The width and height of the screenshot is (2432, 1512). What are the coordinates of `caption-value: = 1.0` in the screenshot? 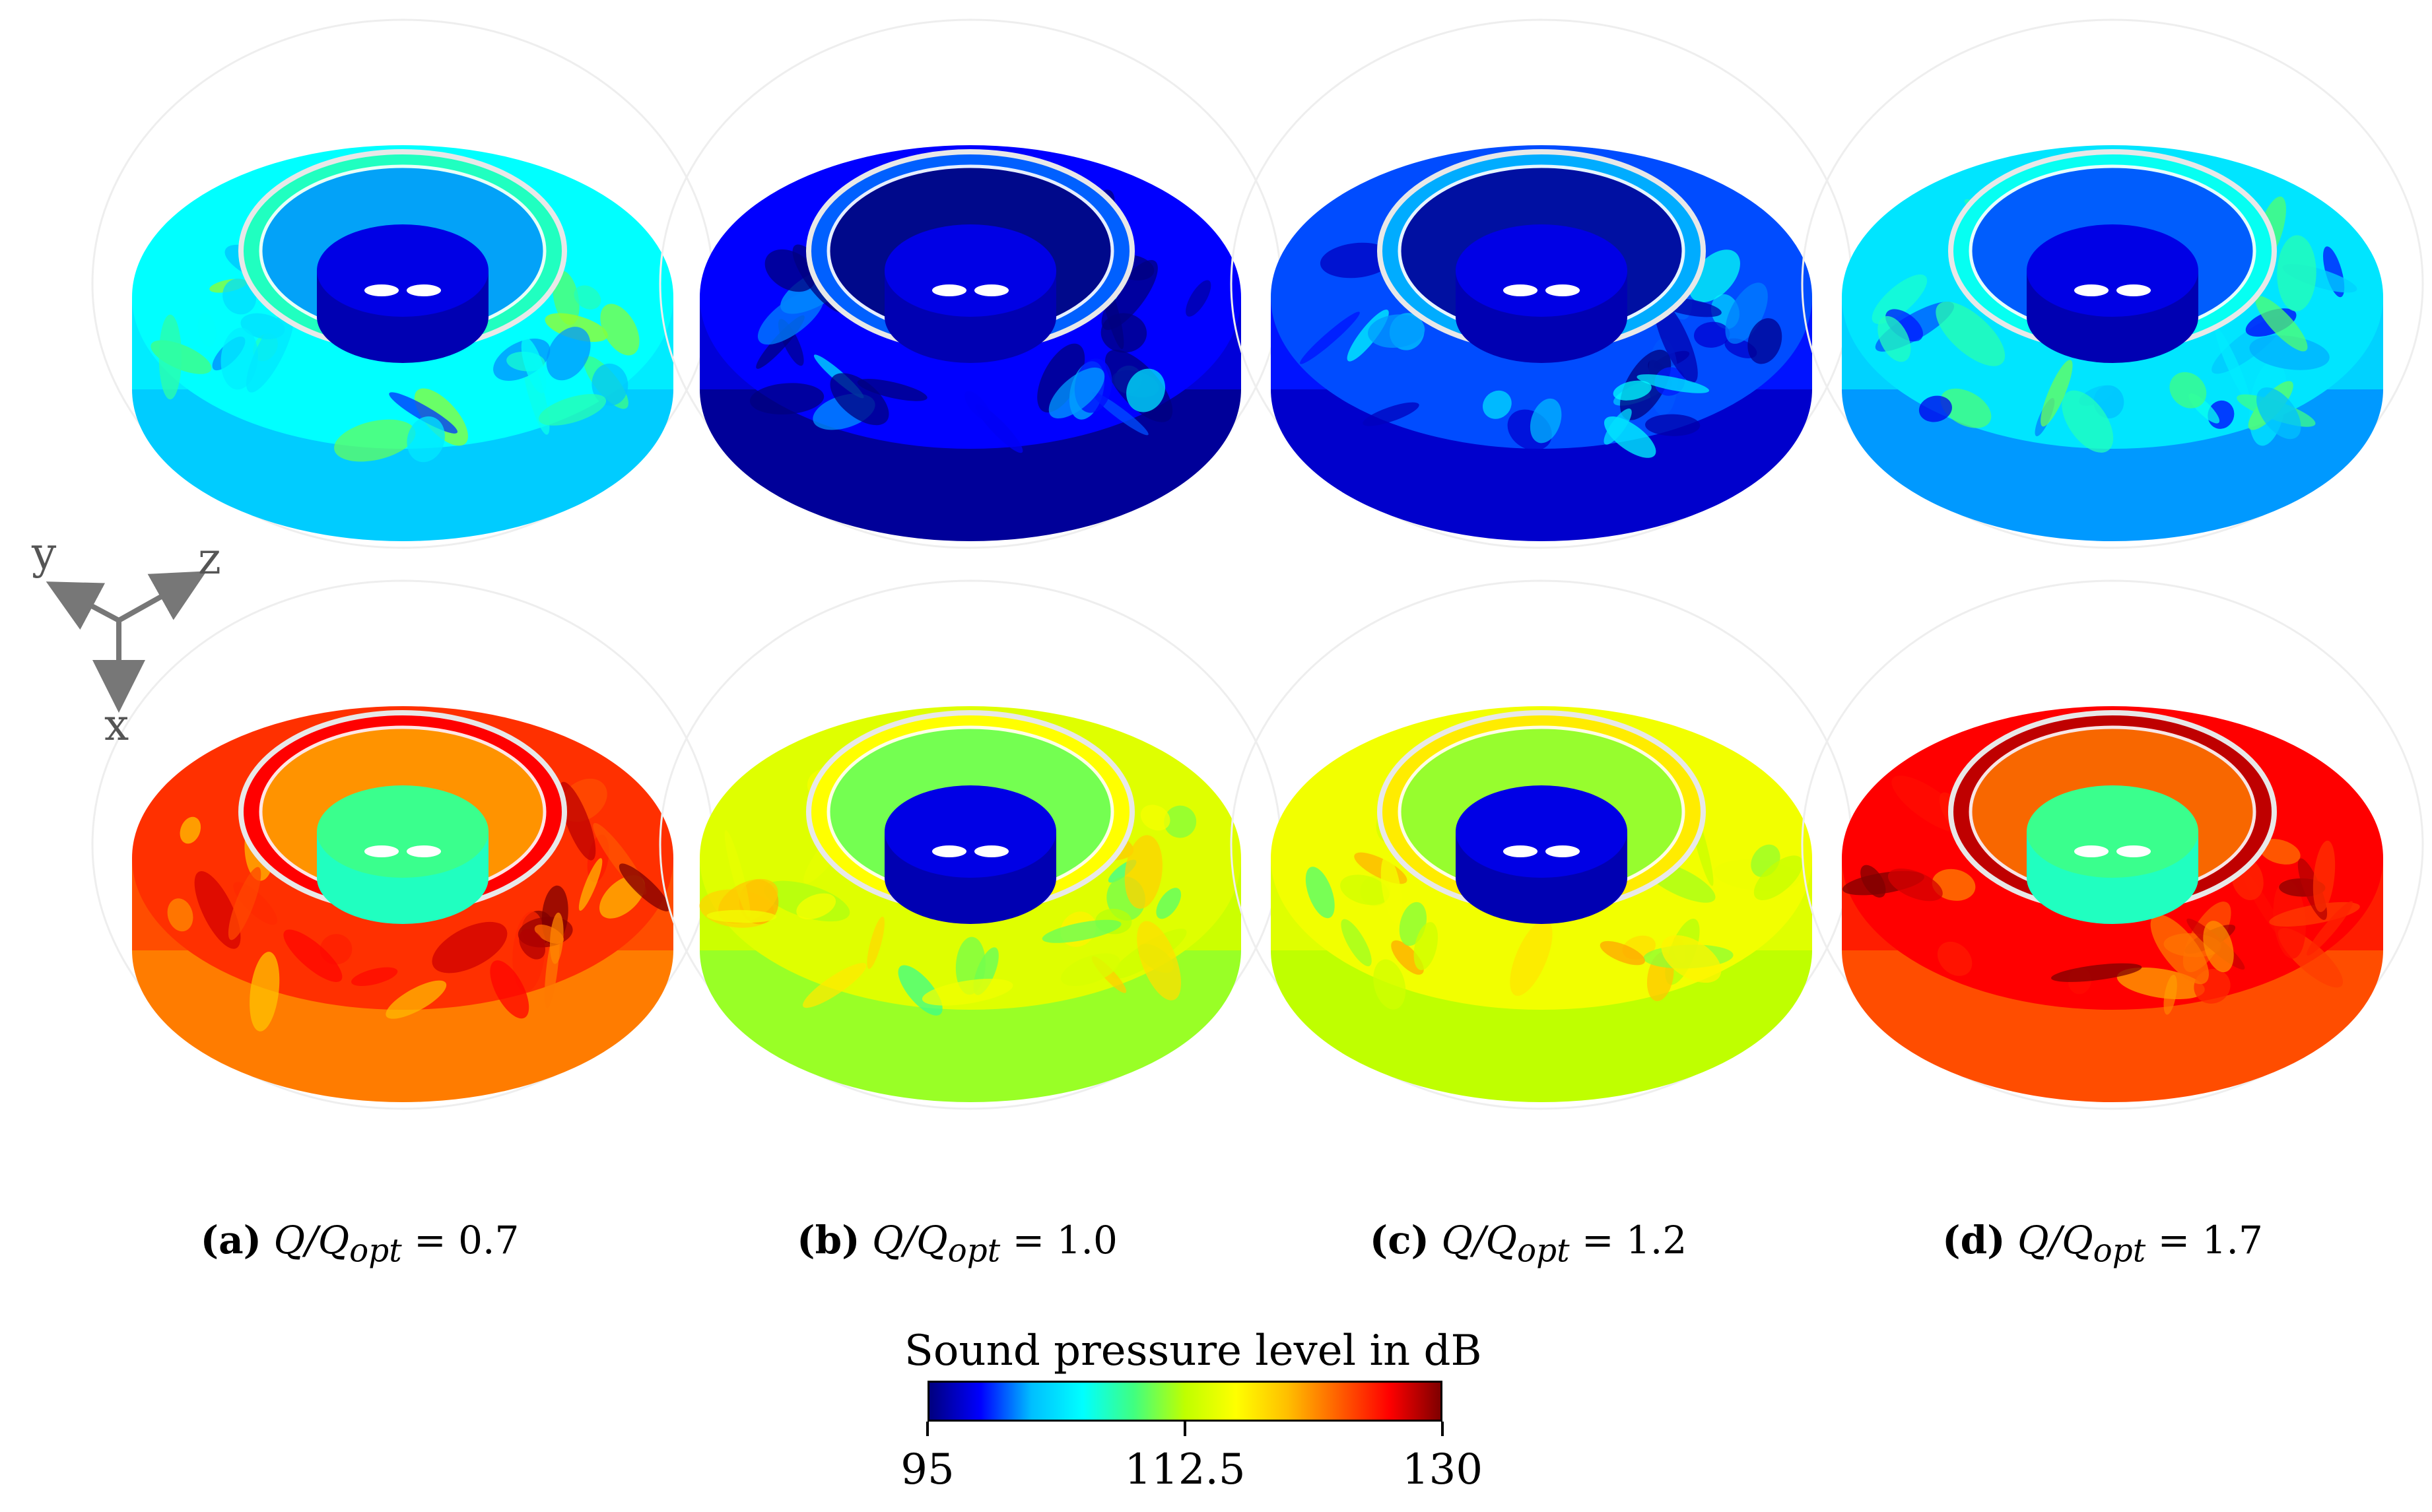 It's located at (1065, 1240).